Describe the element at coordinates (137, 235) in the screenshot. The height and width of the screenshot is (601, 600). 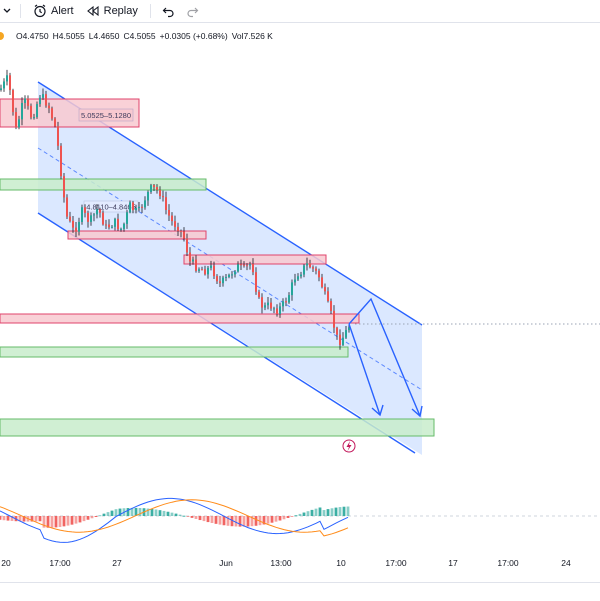
I see `resistance-zone-mid` at that location.